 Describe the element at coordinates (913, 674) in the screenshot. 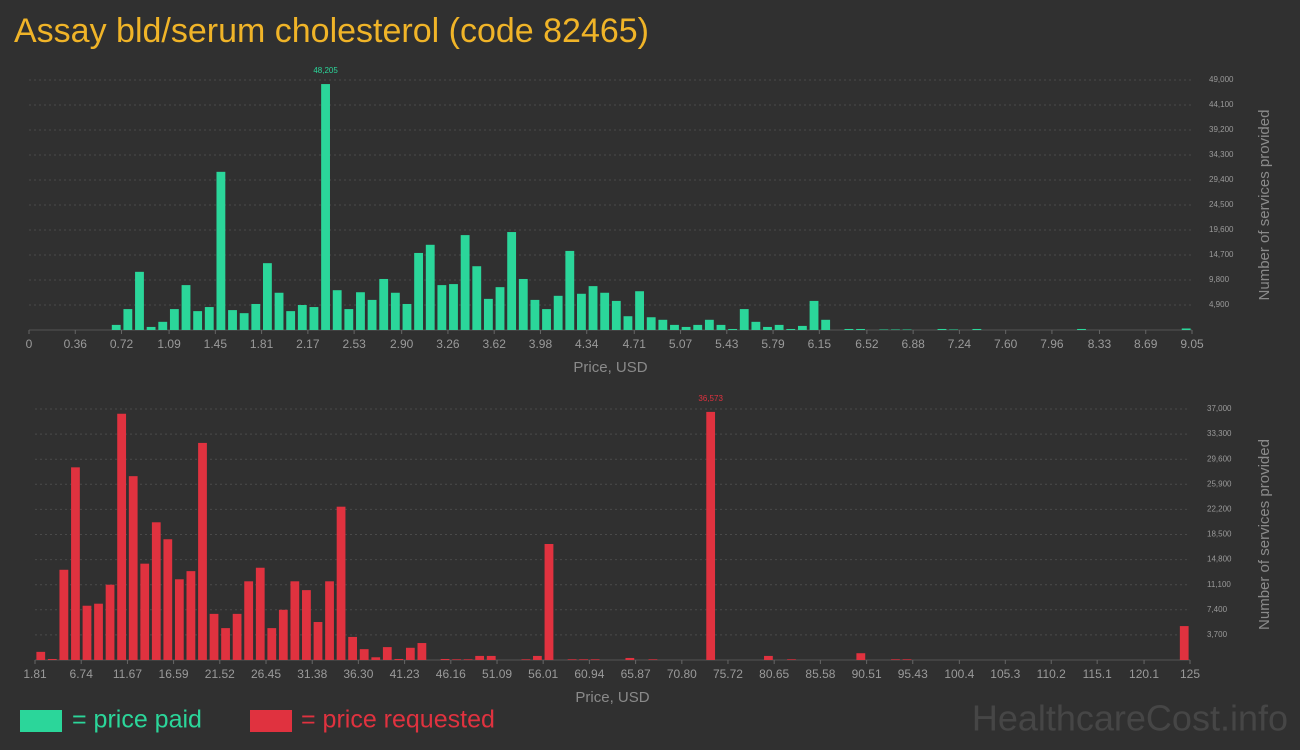

I see `x-tick-label: 95.43` at that location.